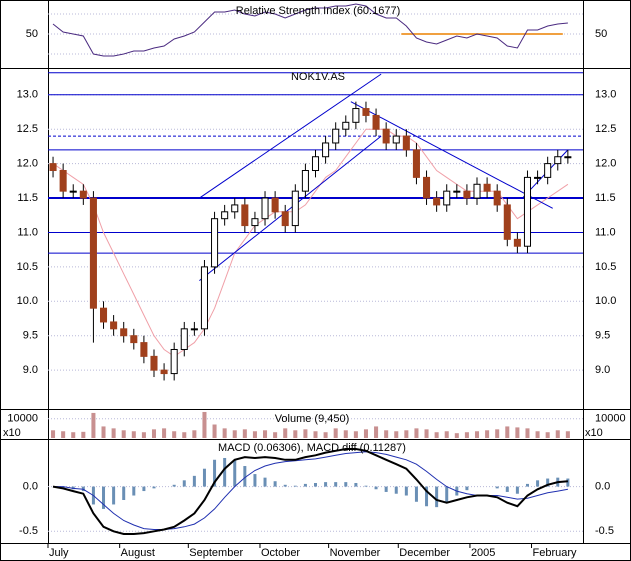 The height and width of the screenshot is (561, 631). What do you see at coordinates (605, 164) in the screenshot?
I see `y-tick-label-right: 12.0` at bounding box center [605, 164].